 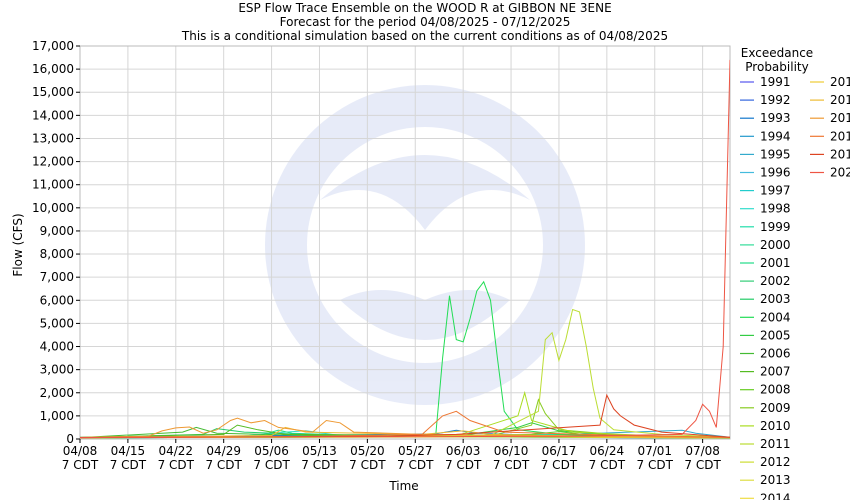 What do you see at coordinates (775, 495) in the screenshot?
I see `legend-label: 2014` at bounding box center [775, 495].